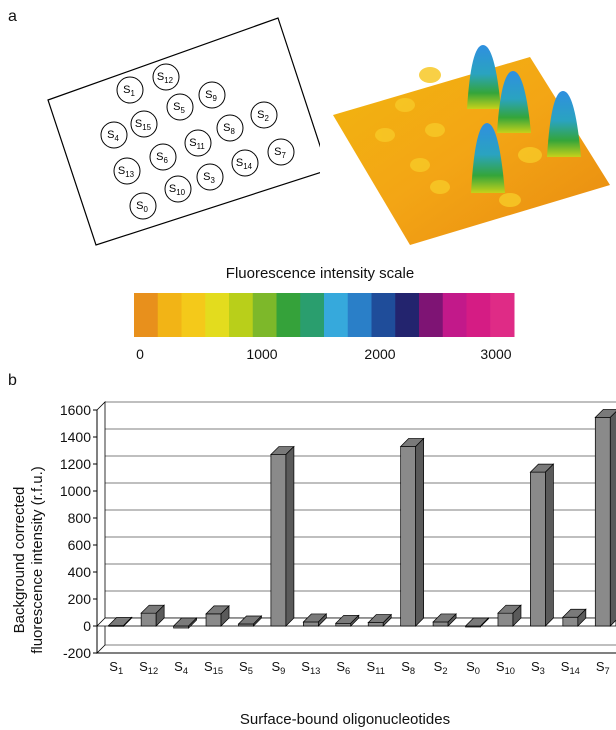 The image size is (616, 730). What do you see at coordinates (250, 621) in the screenshot?
I see `bar-S5` at bounding box center [250, 621].